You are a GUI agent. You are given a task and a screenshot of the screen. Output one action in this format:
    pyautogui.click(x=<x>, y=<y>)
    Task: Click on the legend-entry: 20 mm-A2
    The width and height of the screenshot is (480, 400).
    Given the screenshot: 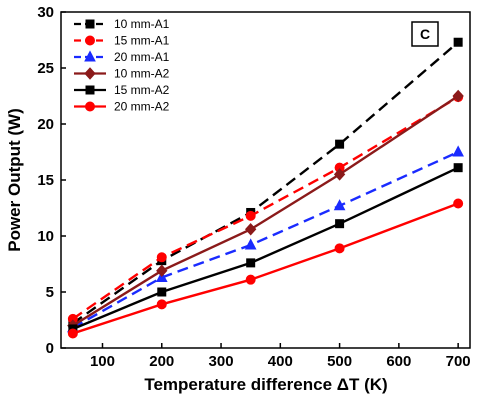 What is the action you would take?
    pyautogui.click(x=122, y=107)
    